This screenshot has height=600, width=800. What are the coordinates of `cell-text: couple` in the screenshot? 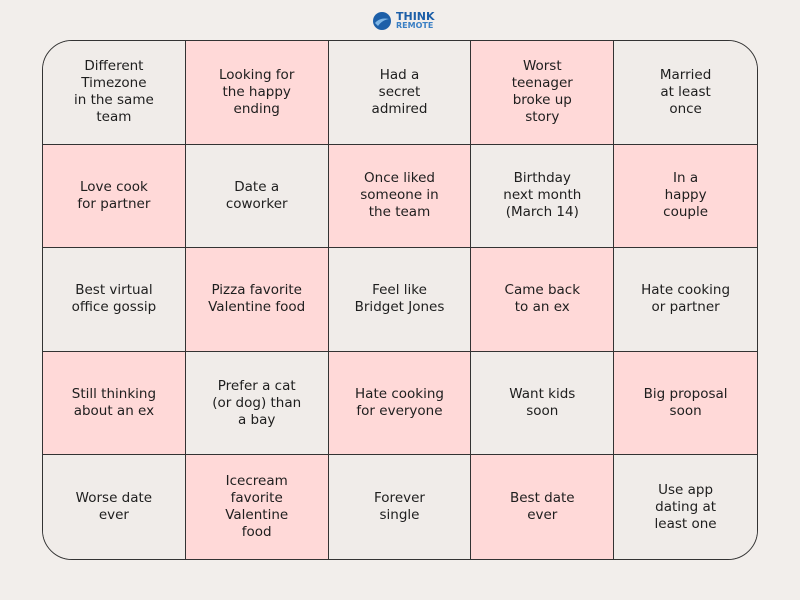 It's located at (686, 212).